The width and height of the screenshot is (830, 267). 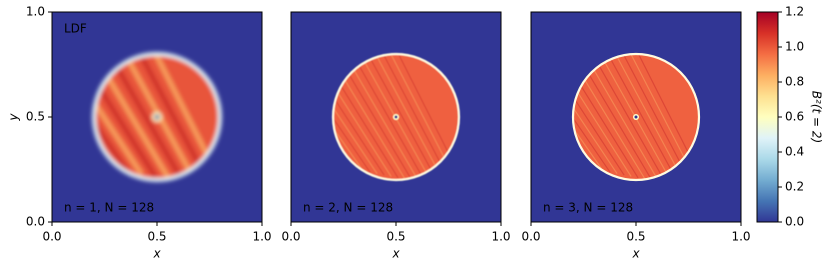 What do you see at coordinates (794, 82) in the screenshot?
I see `colorbar-tick-label: 0.8` at bounding box center [794, 82].